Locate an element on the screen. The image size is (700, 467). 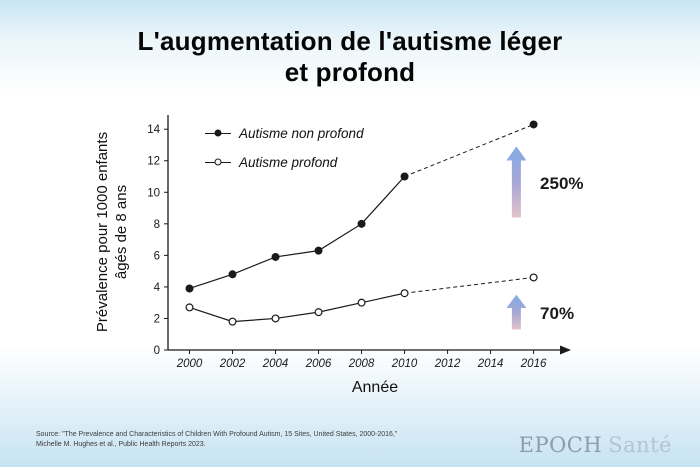
svg-text: 2000 is located at coordinates (189, 364).